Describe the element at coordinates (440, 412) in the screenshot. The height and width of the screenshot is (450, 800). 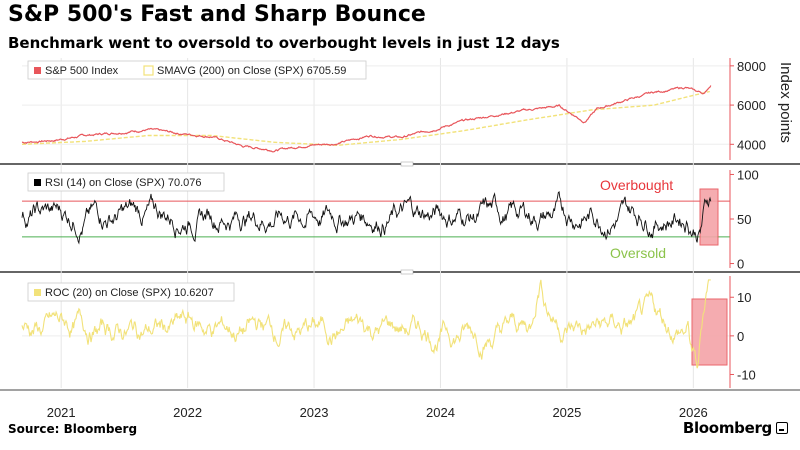
I see `x-tick-label: 2024` at that location.